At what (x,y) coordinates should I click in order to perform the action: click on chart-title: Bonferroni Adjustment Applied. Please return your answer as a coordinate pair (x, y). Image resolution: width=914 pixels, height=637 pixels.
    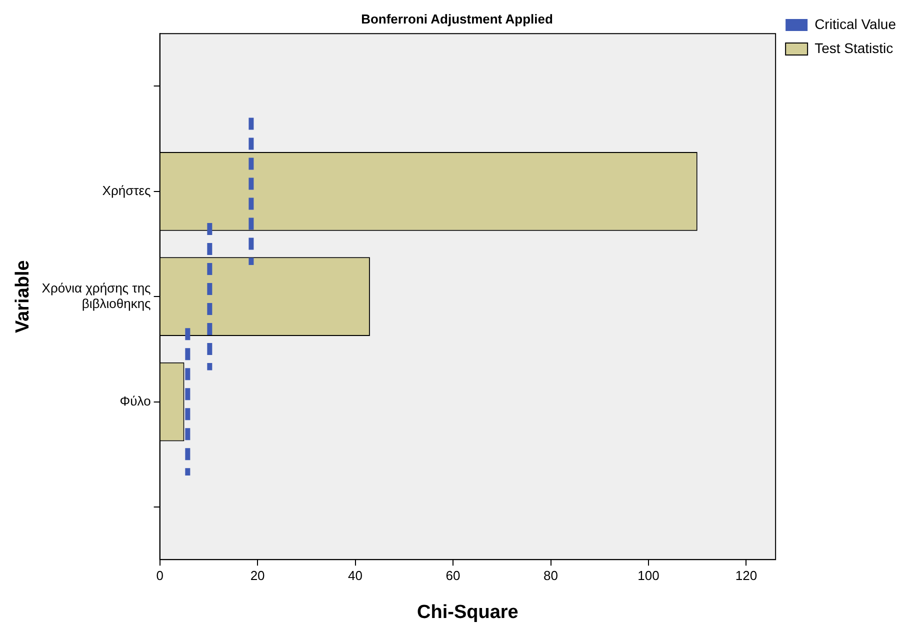
    Looking at the image, I should click on (457, 18).